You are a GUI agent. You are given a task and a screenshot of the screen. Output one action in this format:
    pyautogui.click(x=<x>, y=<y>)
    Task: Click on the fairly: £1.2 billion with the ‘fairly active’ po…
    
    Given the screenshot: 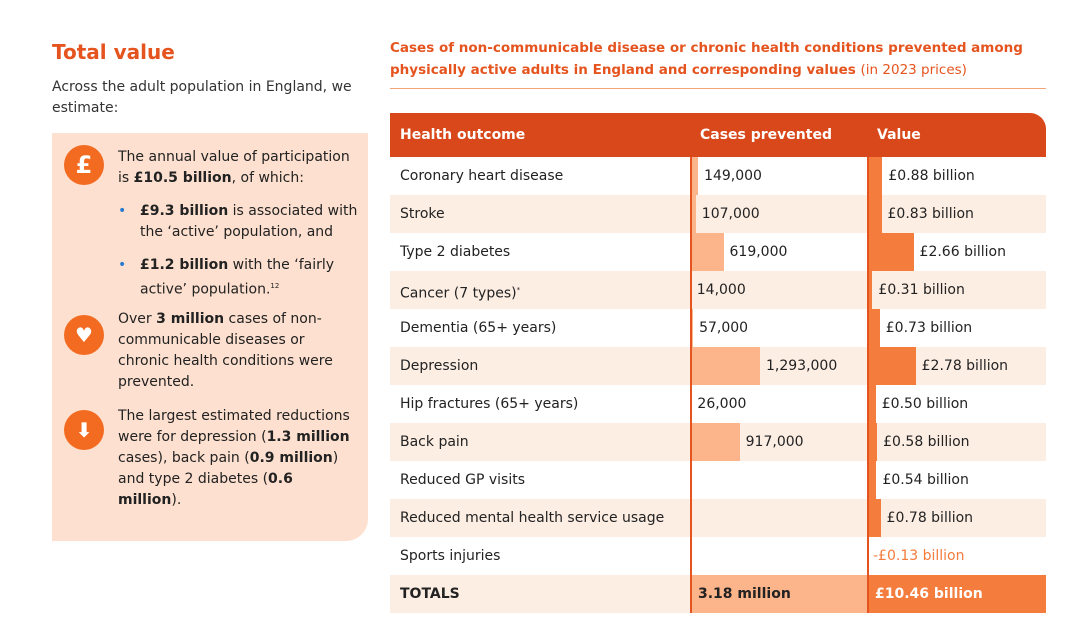 What is the action you would take?
    pyautogui.click(x=237, y=277)
    